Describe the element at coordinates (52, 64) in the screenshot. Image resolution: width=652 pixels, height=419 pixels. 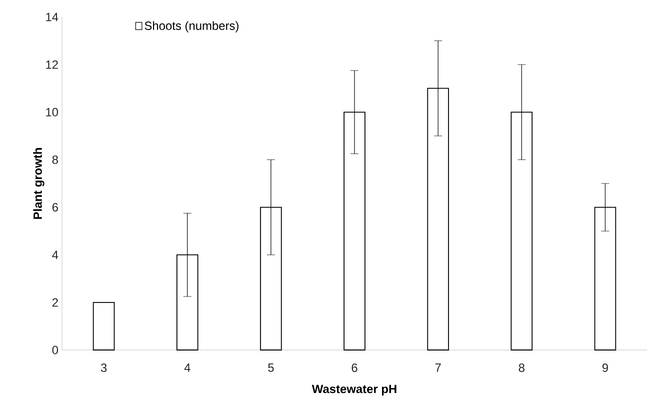
I see `y-tick-label: 12` at that location.